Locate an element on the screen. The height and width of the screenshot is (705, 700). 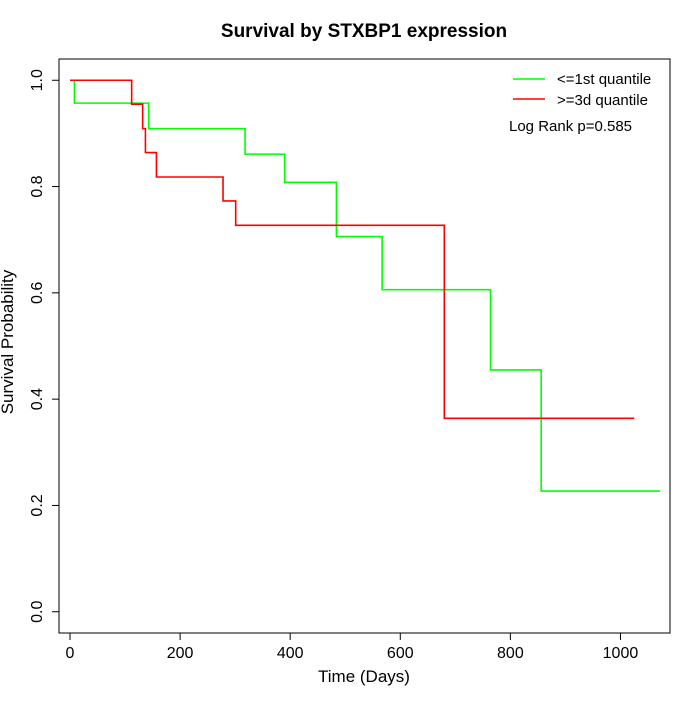
y-tick-label: 0.8 is located at coordinates (37, 186).